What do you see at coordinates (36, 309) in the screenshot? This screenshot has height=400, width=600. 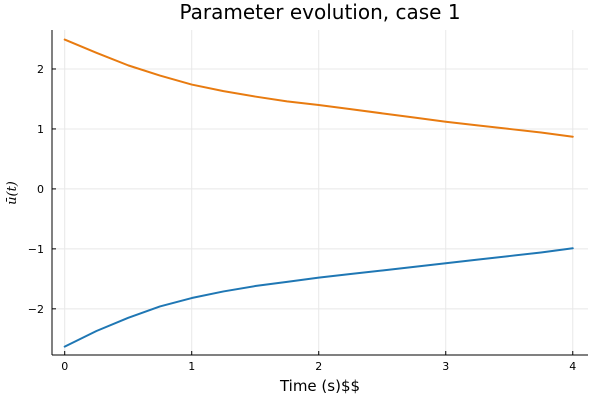 I see `y-tick-label: −2` at bounding box center [36, 309].